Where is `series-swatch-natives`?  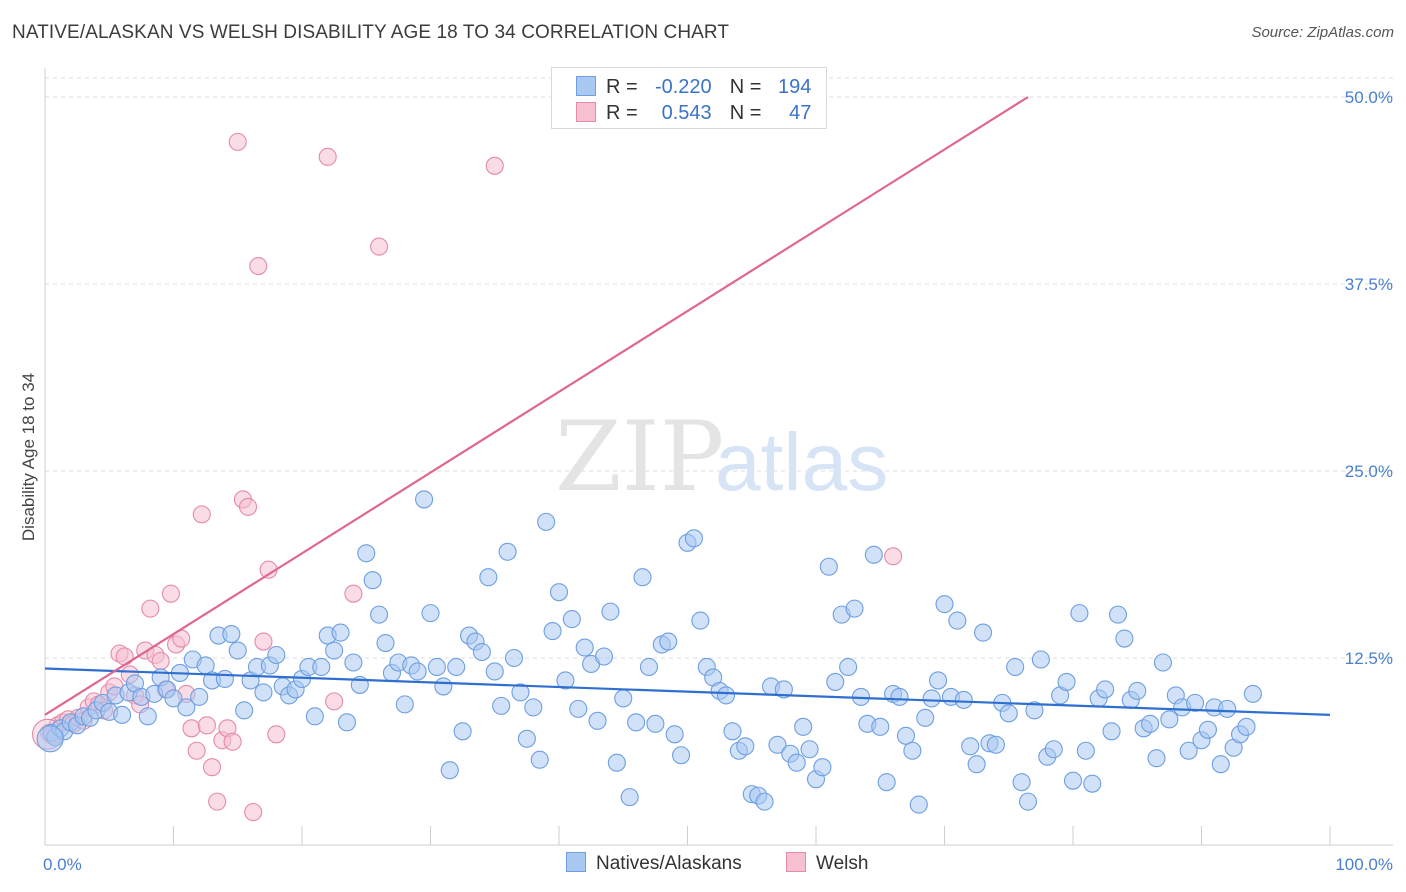 series-swatch-natives is located at coordinates (576, 862).